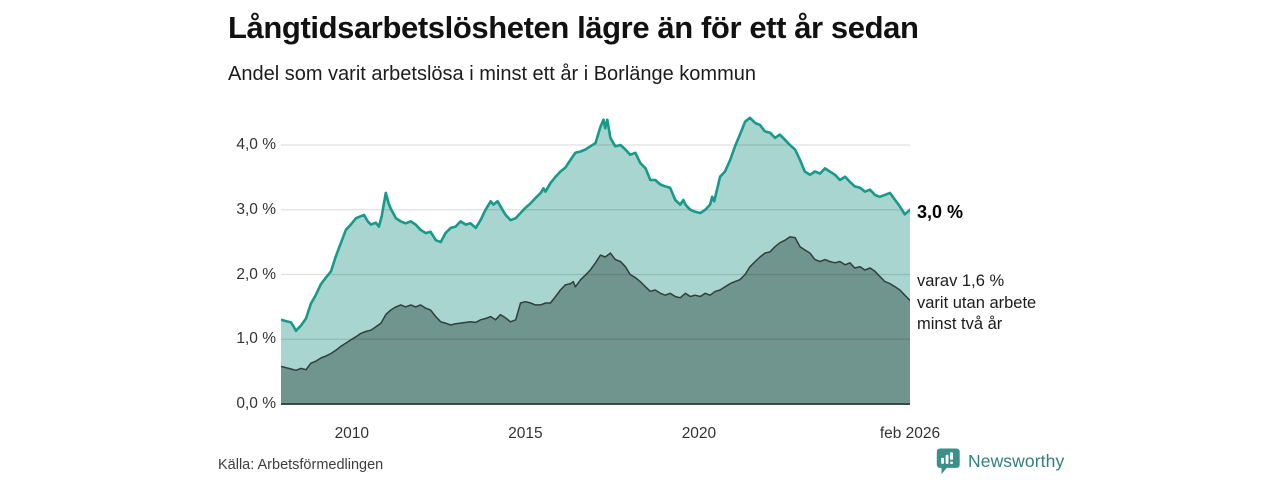 The height and width of the screenshot is (480, 1280). Describe the element at coordinates (256, 339) in the screenshot. I see `y-axis-tick-label: 1,0 %` at that location.